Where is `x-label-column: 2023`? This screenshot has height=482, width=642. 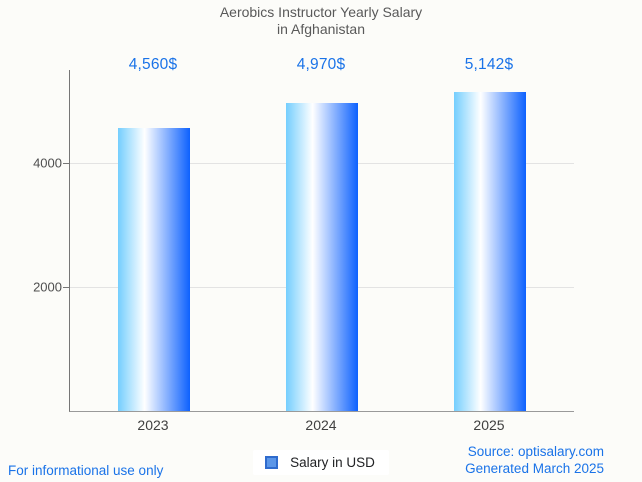 x-label-column: 2023 is located at coordinates (153, 425).